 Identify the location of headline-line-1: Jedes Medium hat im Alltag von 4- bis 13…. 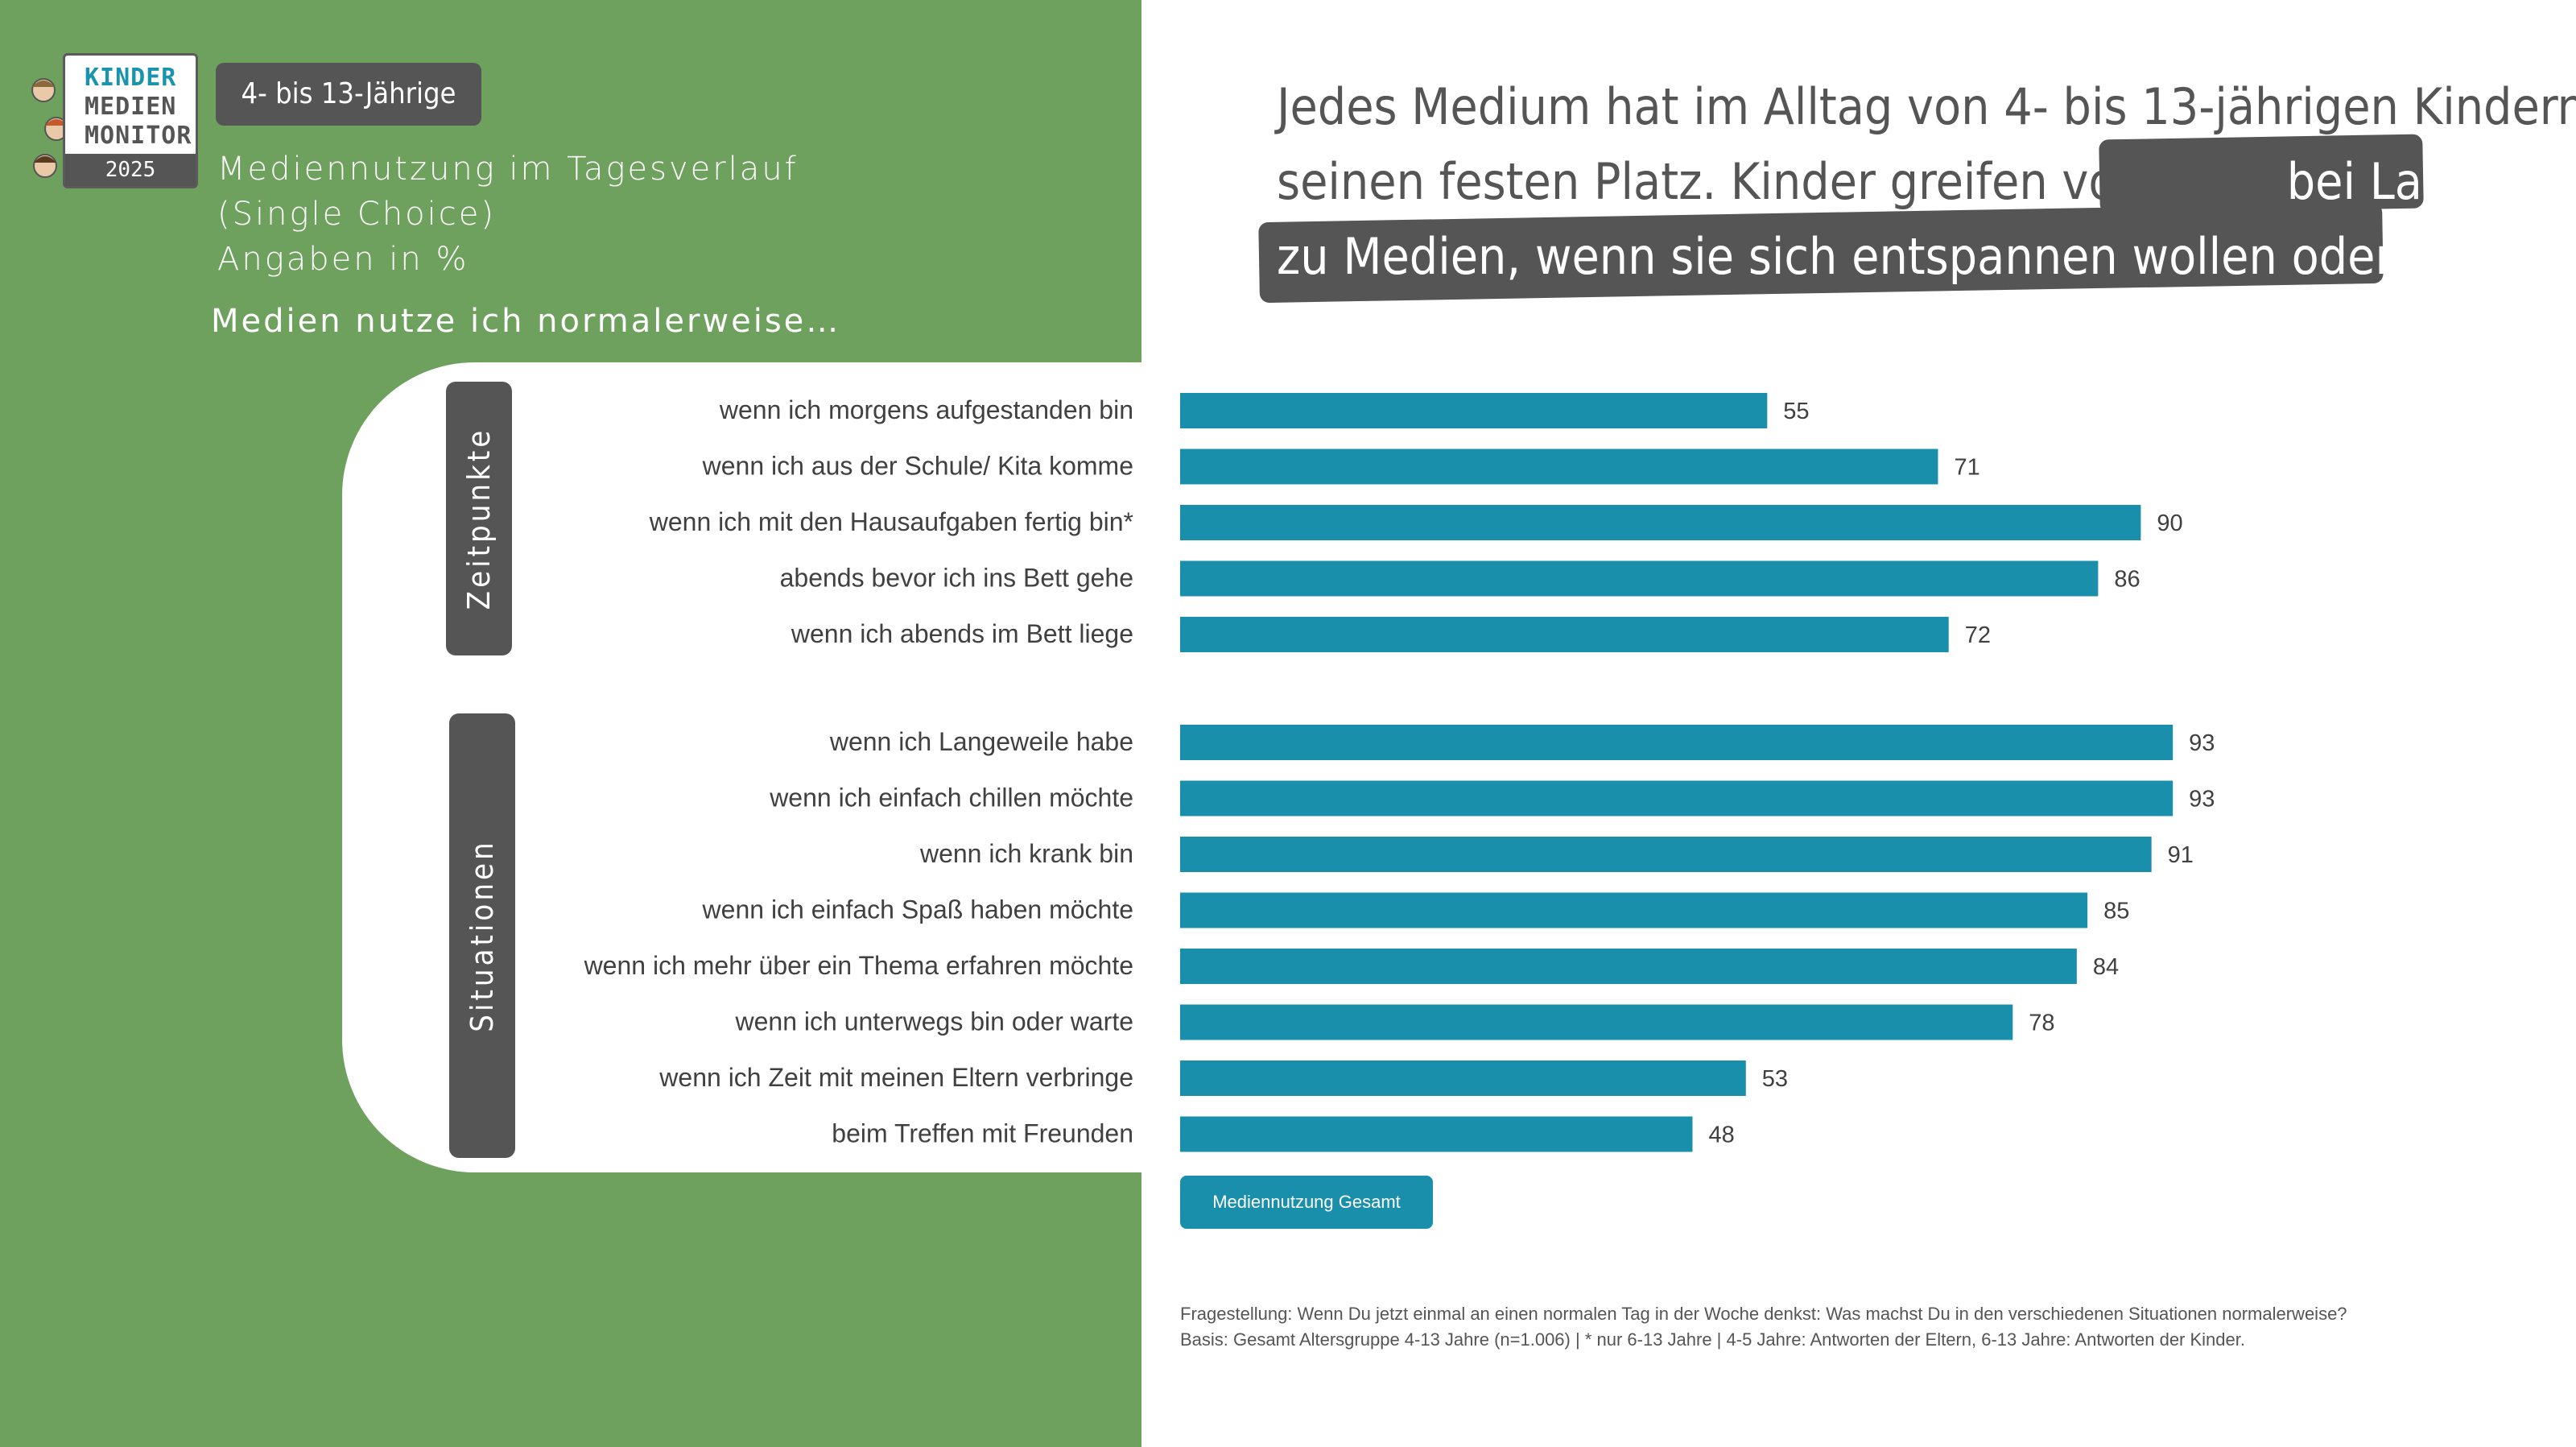
(1927, 107).